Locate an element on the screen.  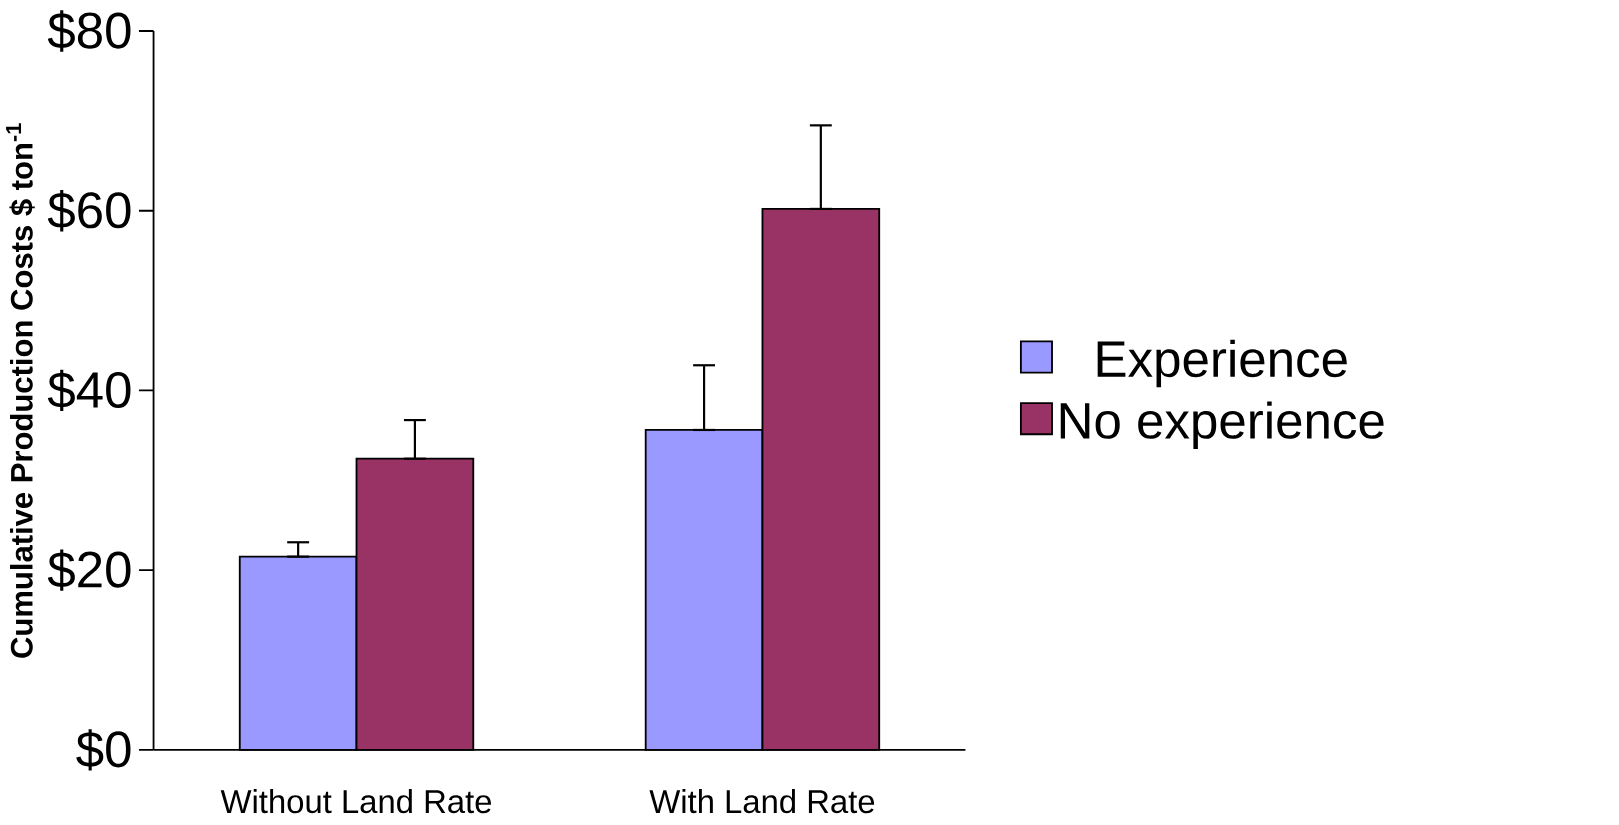
y-tick-label: $20 is located at coordinates (89, 570).